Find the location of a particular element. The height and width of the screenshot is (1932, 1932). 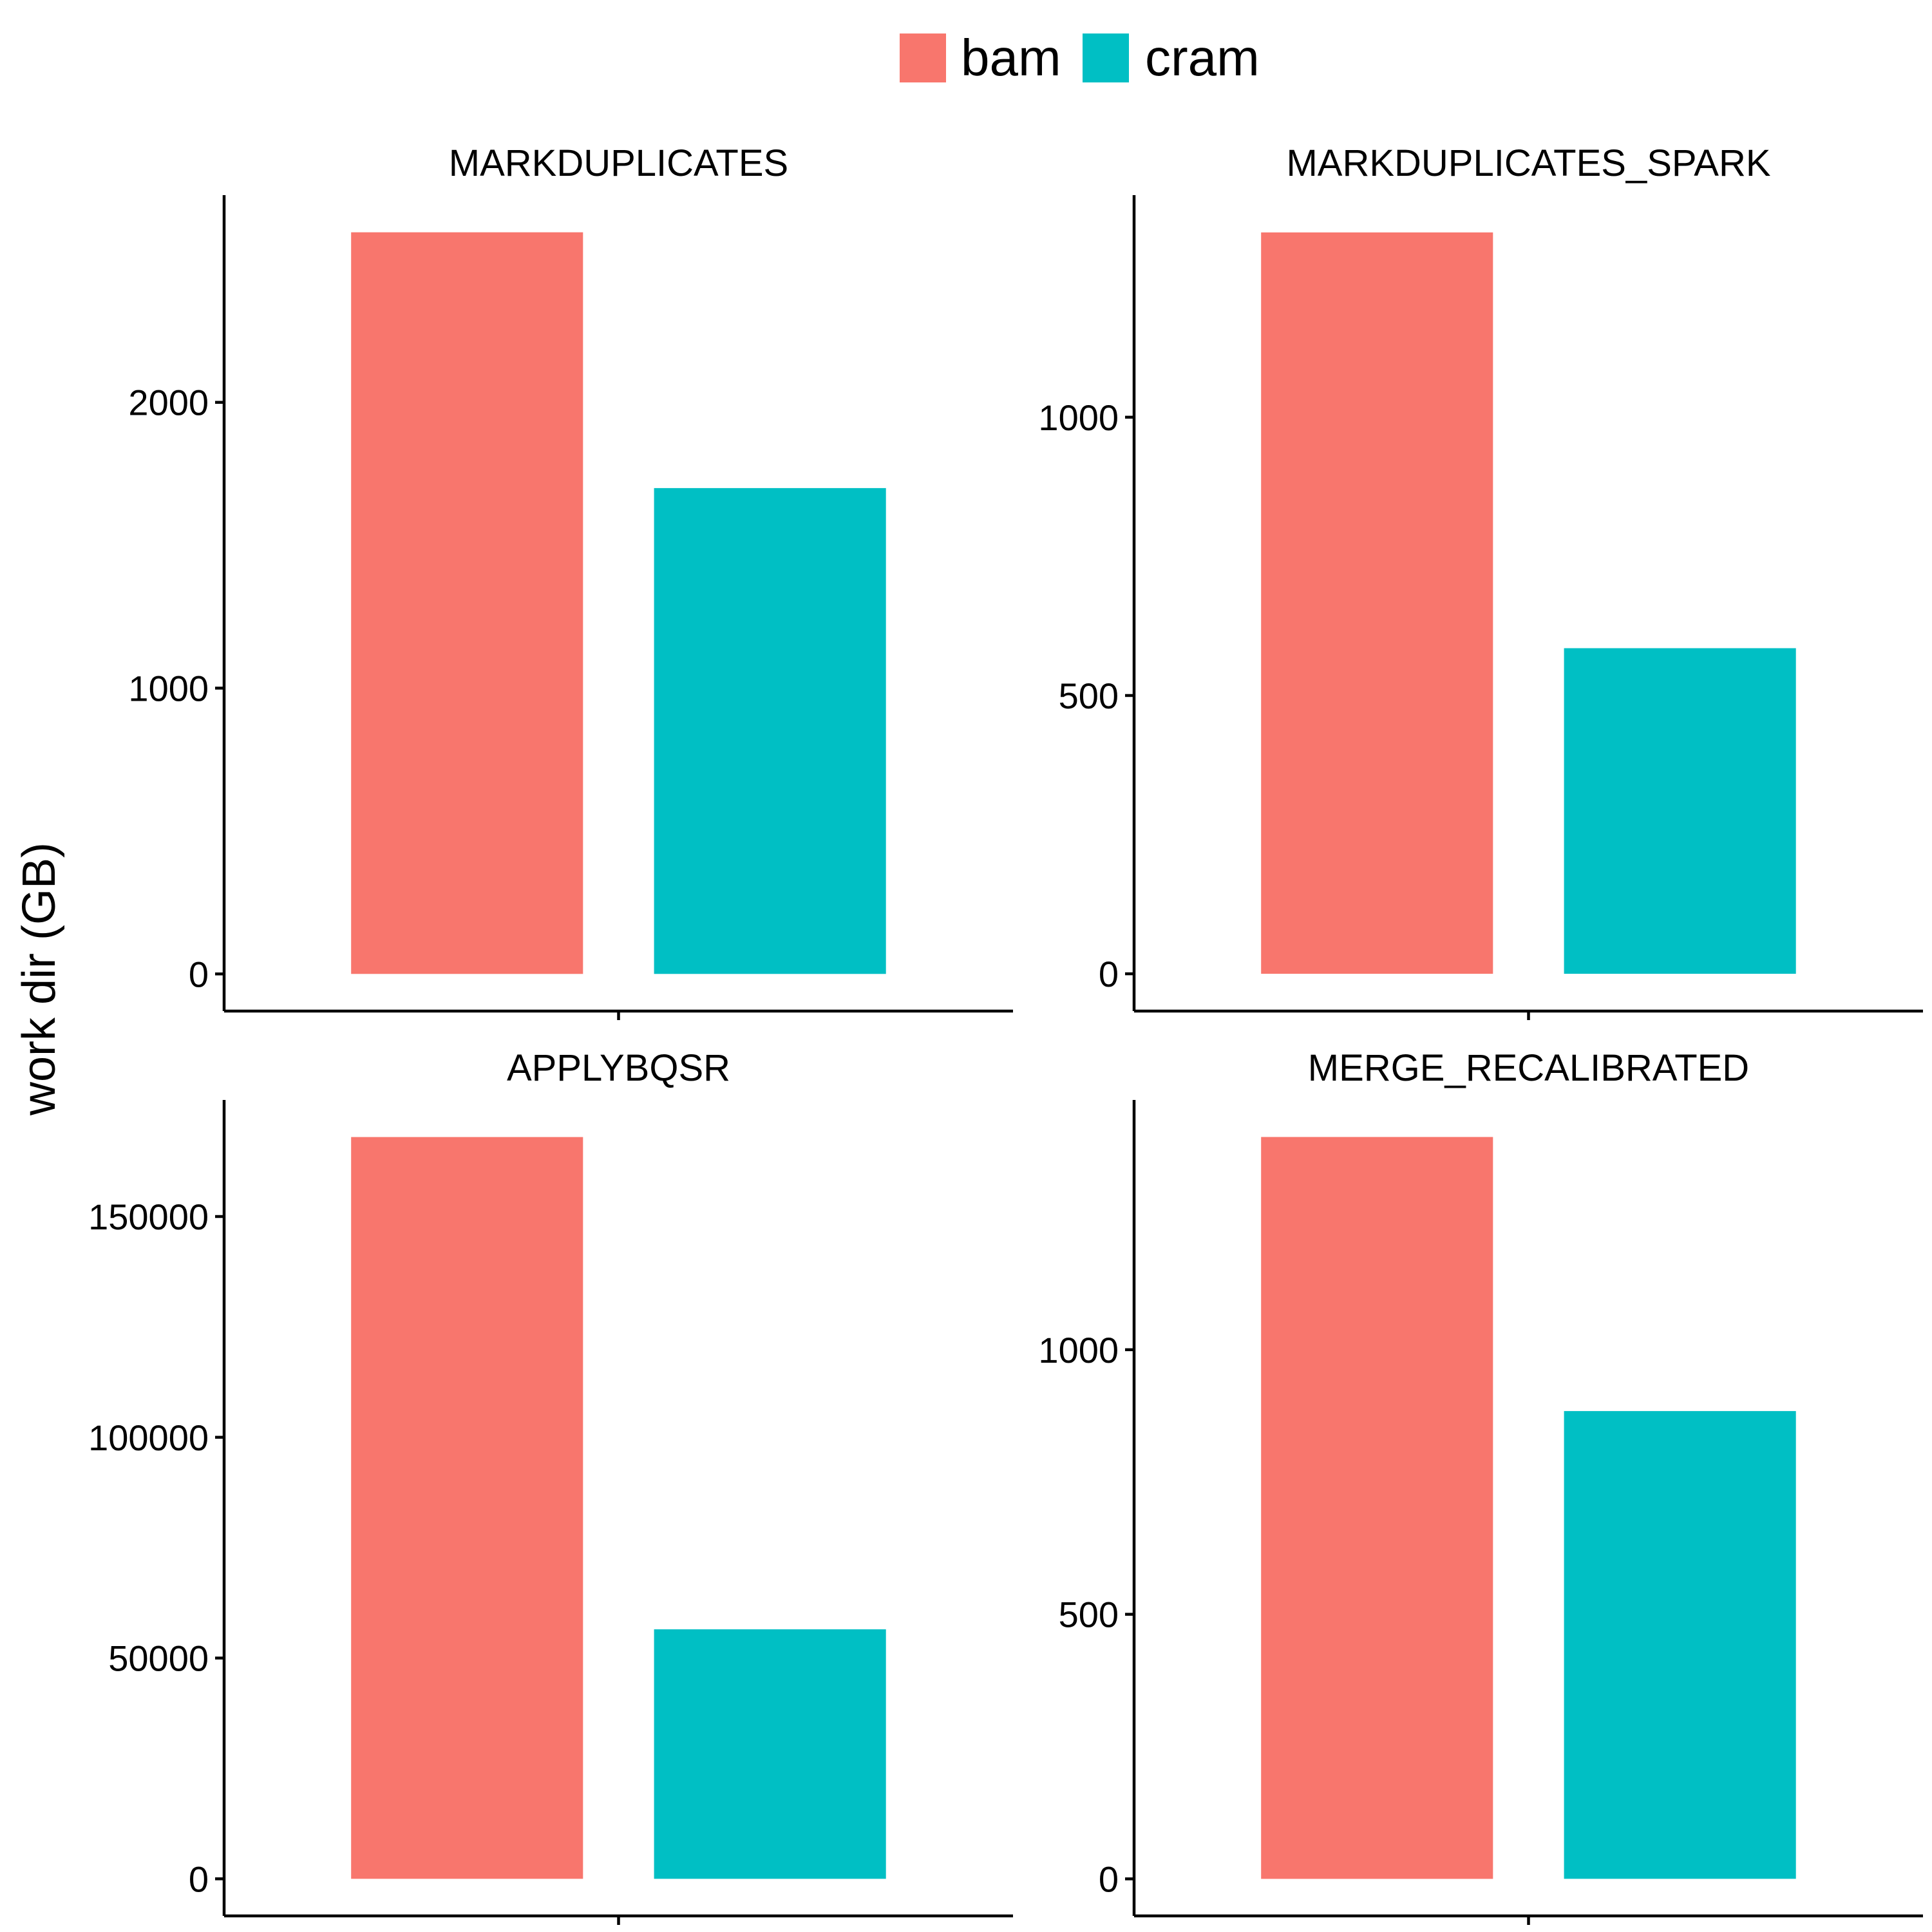

panel-title: MARKDUPLICATES_SPARK is located at coordinates (1528, 163).